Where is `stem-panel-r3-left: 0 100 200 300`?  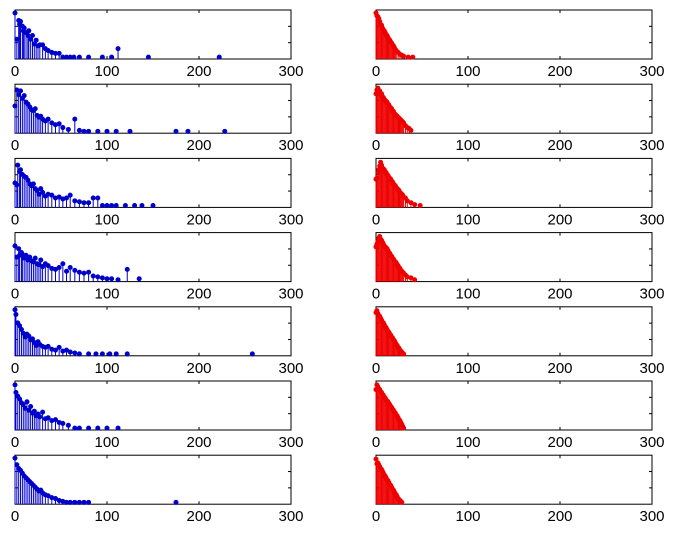 stem-panel-r3-left: 0 100 200 300 is located at coordinates (157, 192).